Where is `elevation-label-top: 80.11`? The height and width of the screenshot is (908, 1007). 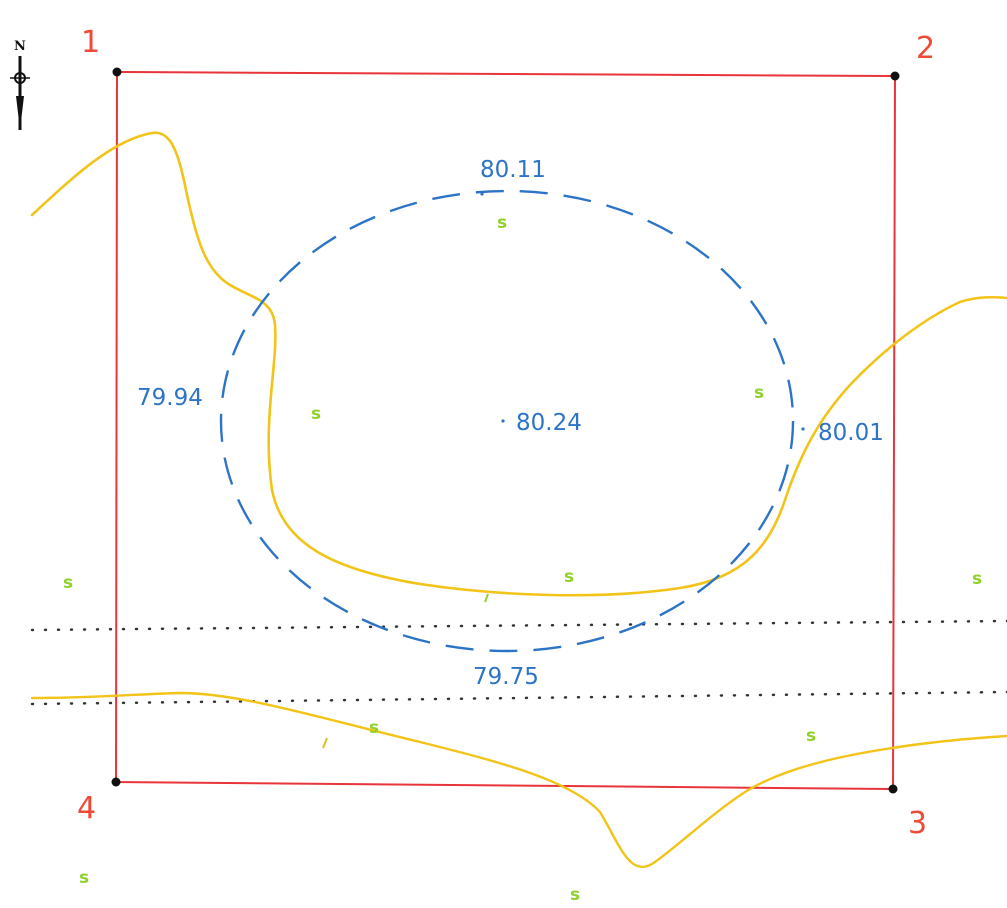
elevation-label-top: 80.11 is located at coordinates (513, 170).